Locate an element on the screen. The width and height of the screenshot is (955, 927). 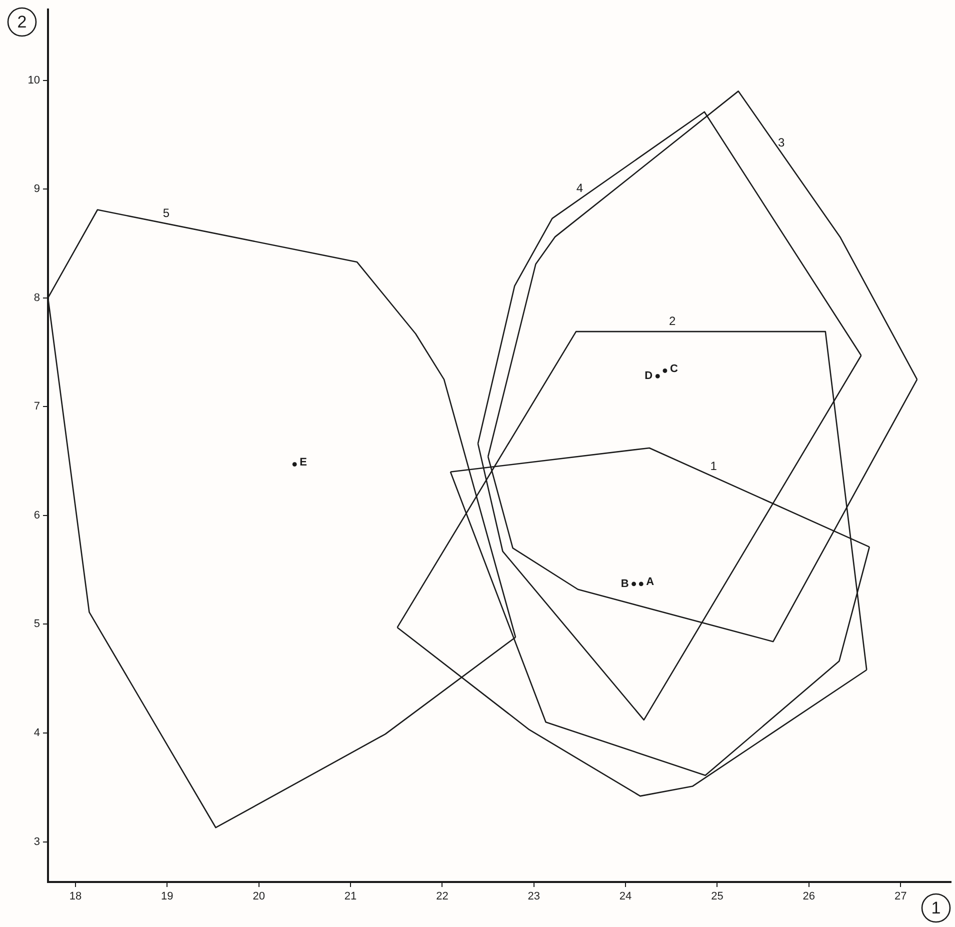
x-tick-label: 26 is located at coordinates (809, 896).